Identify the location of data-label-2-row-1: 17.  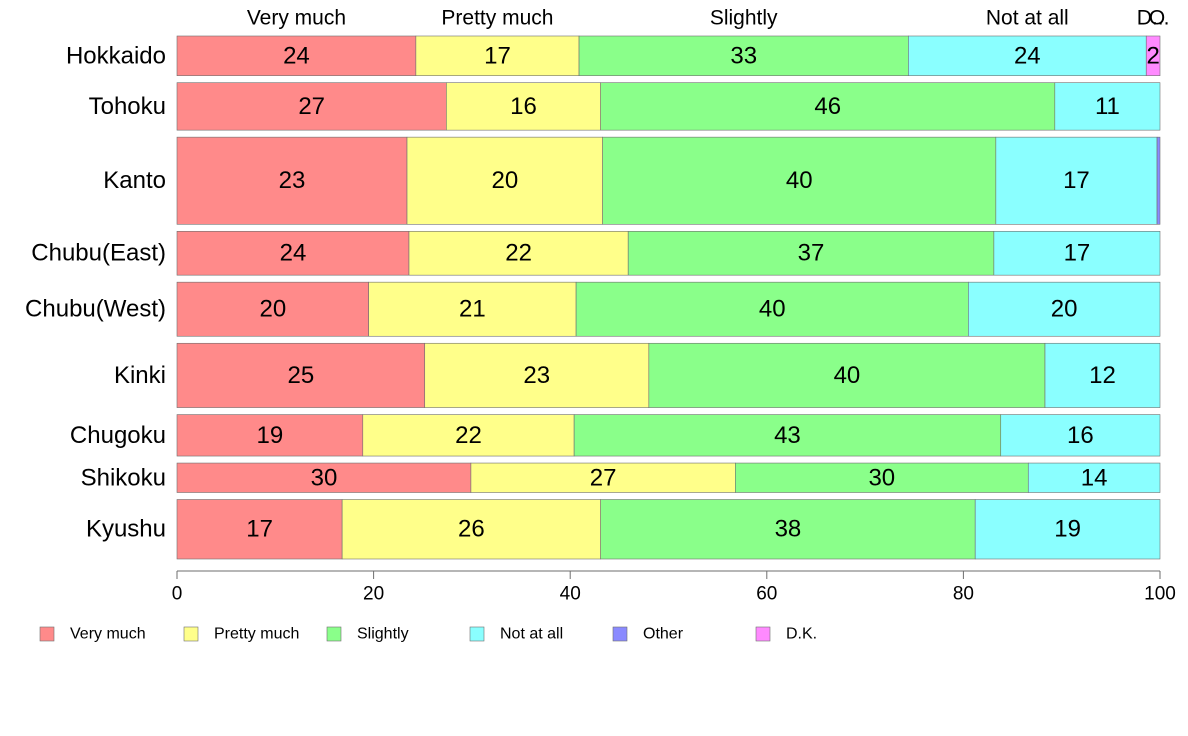
(497, 55).